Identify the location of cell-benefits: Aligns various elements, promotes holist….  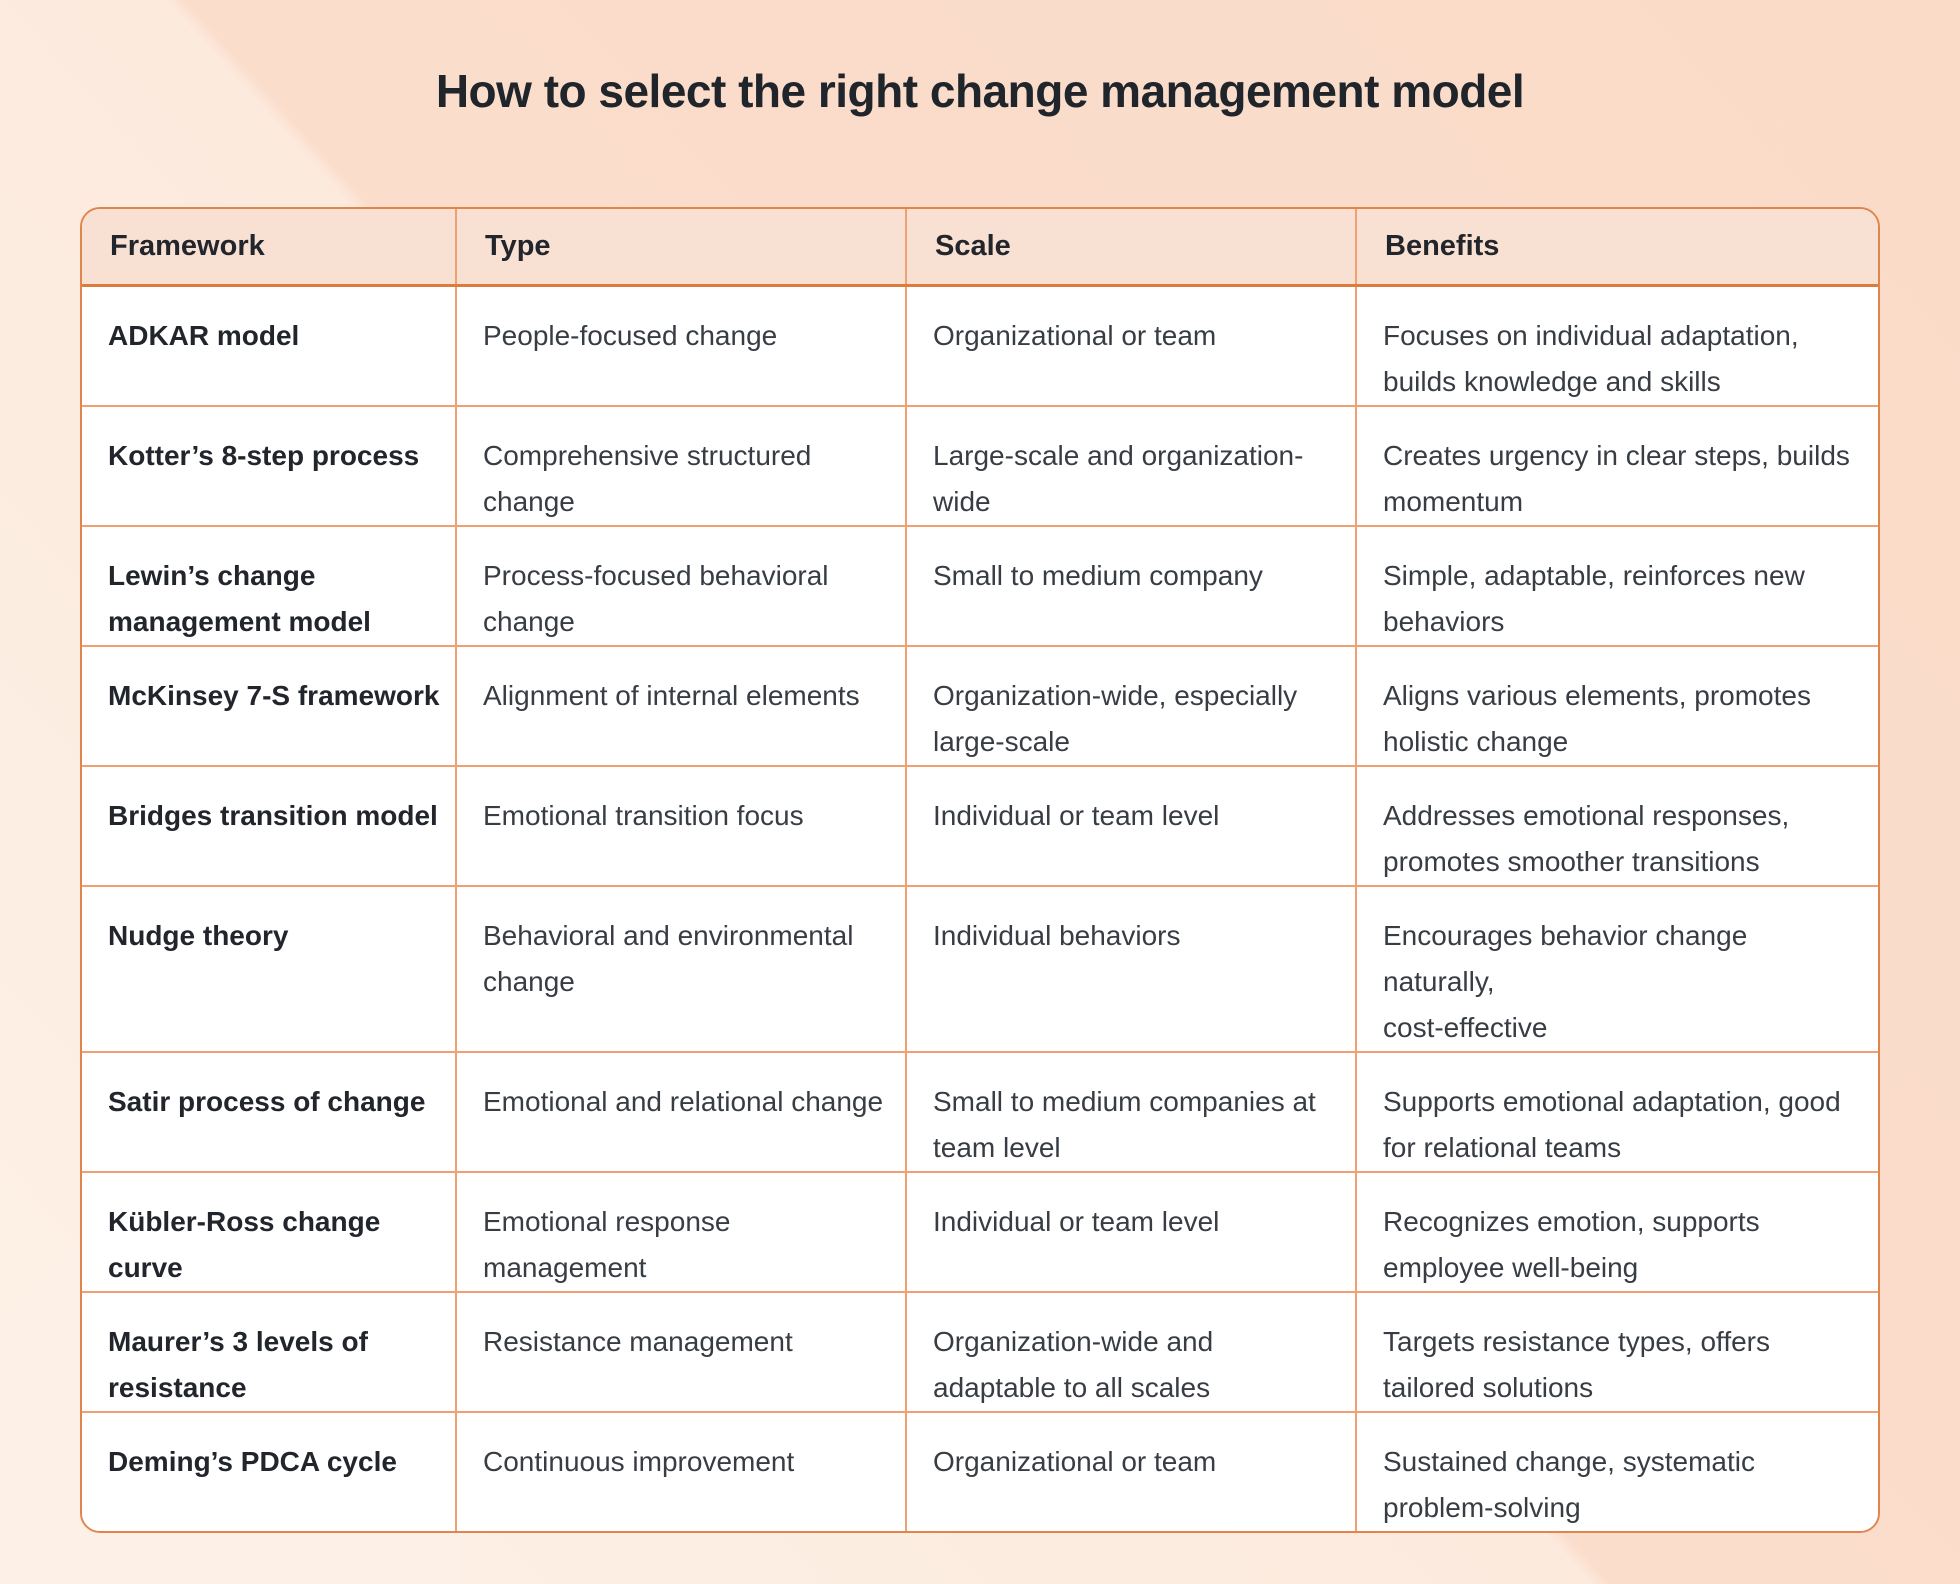
(1616, 706).